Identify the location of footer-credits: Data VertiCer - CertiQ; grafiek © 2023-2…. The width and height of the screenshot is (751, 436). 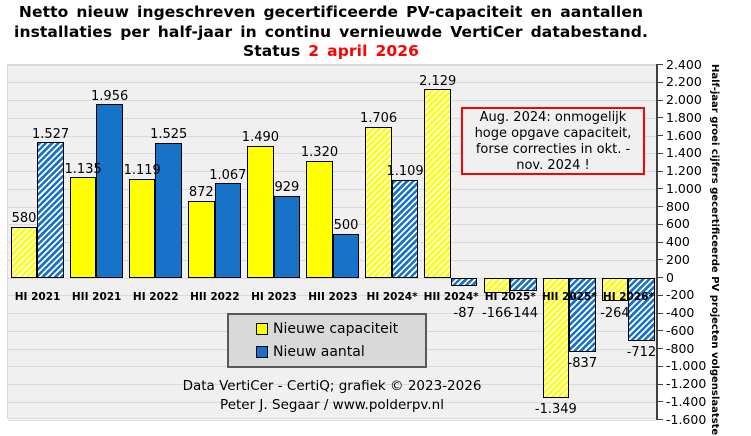
(332, 395).